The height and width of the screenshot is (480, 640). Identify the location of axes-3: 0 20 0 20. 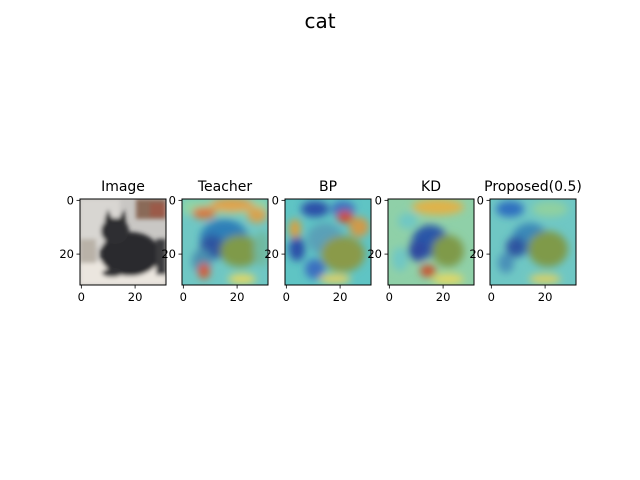
(318, 248).